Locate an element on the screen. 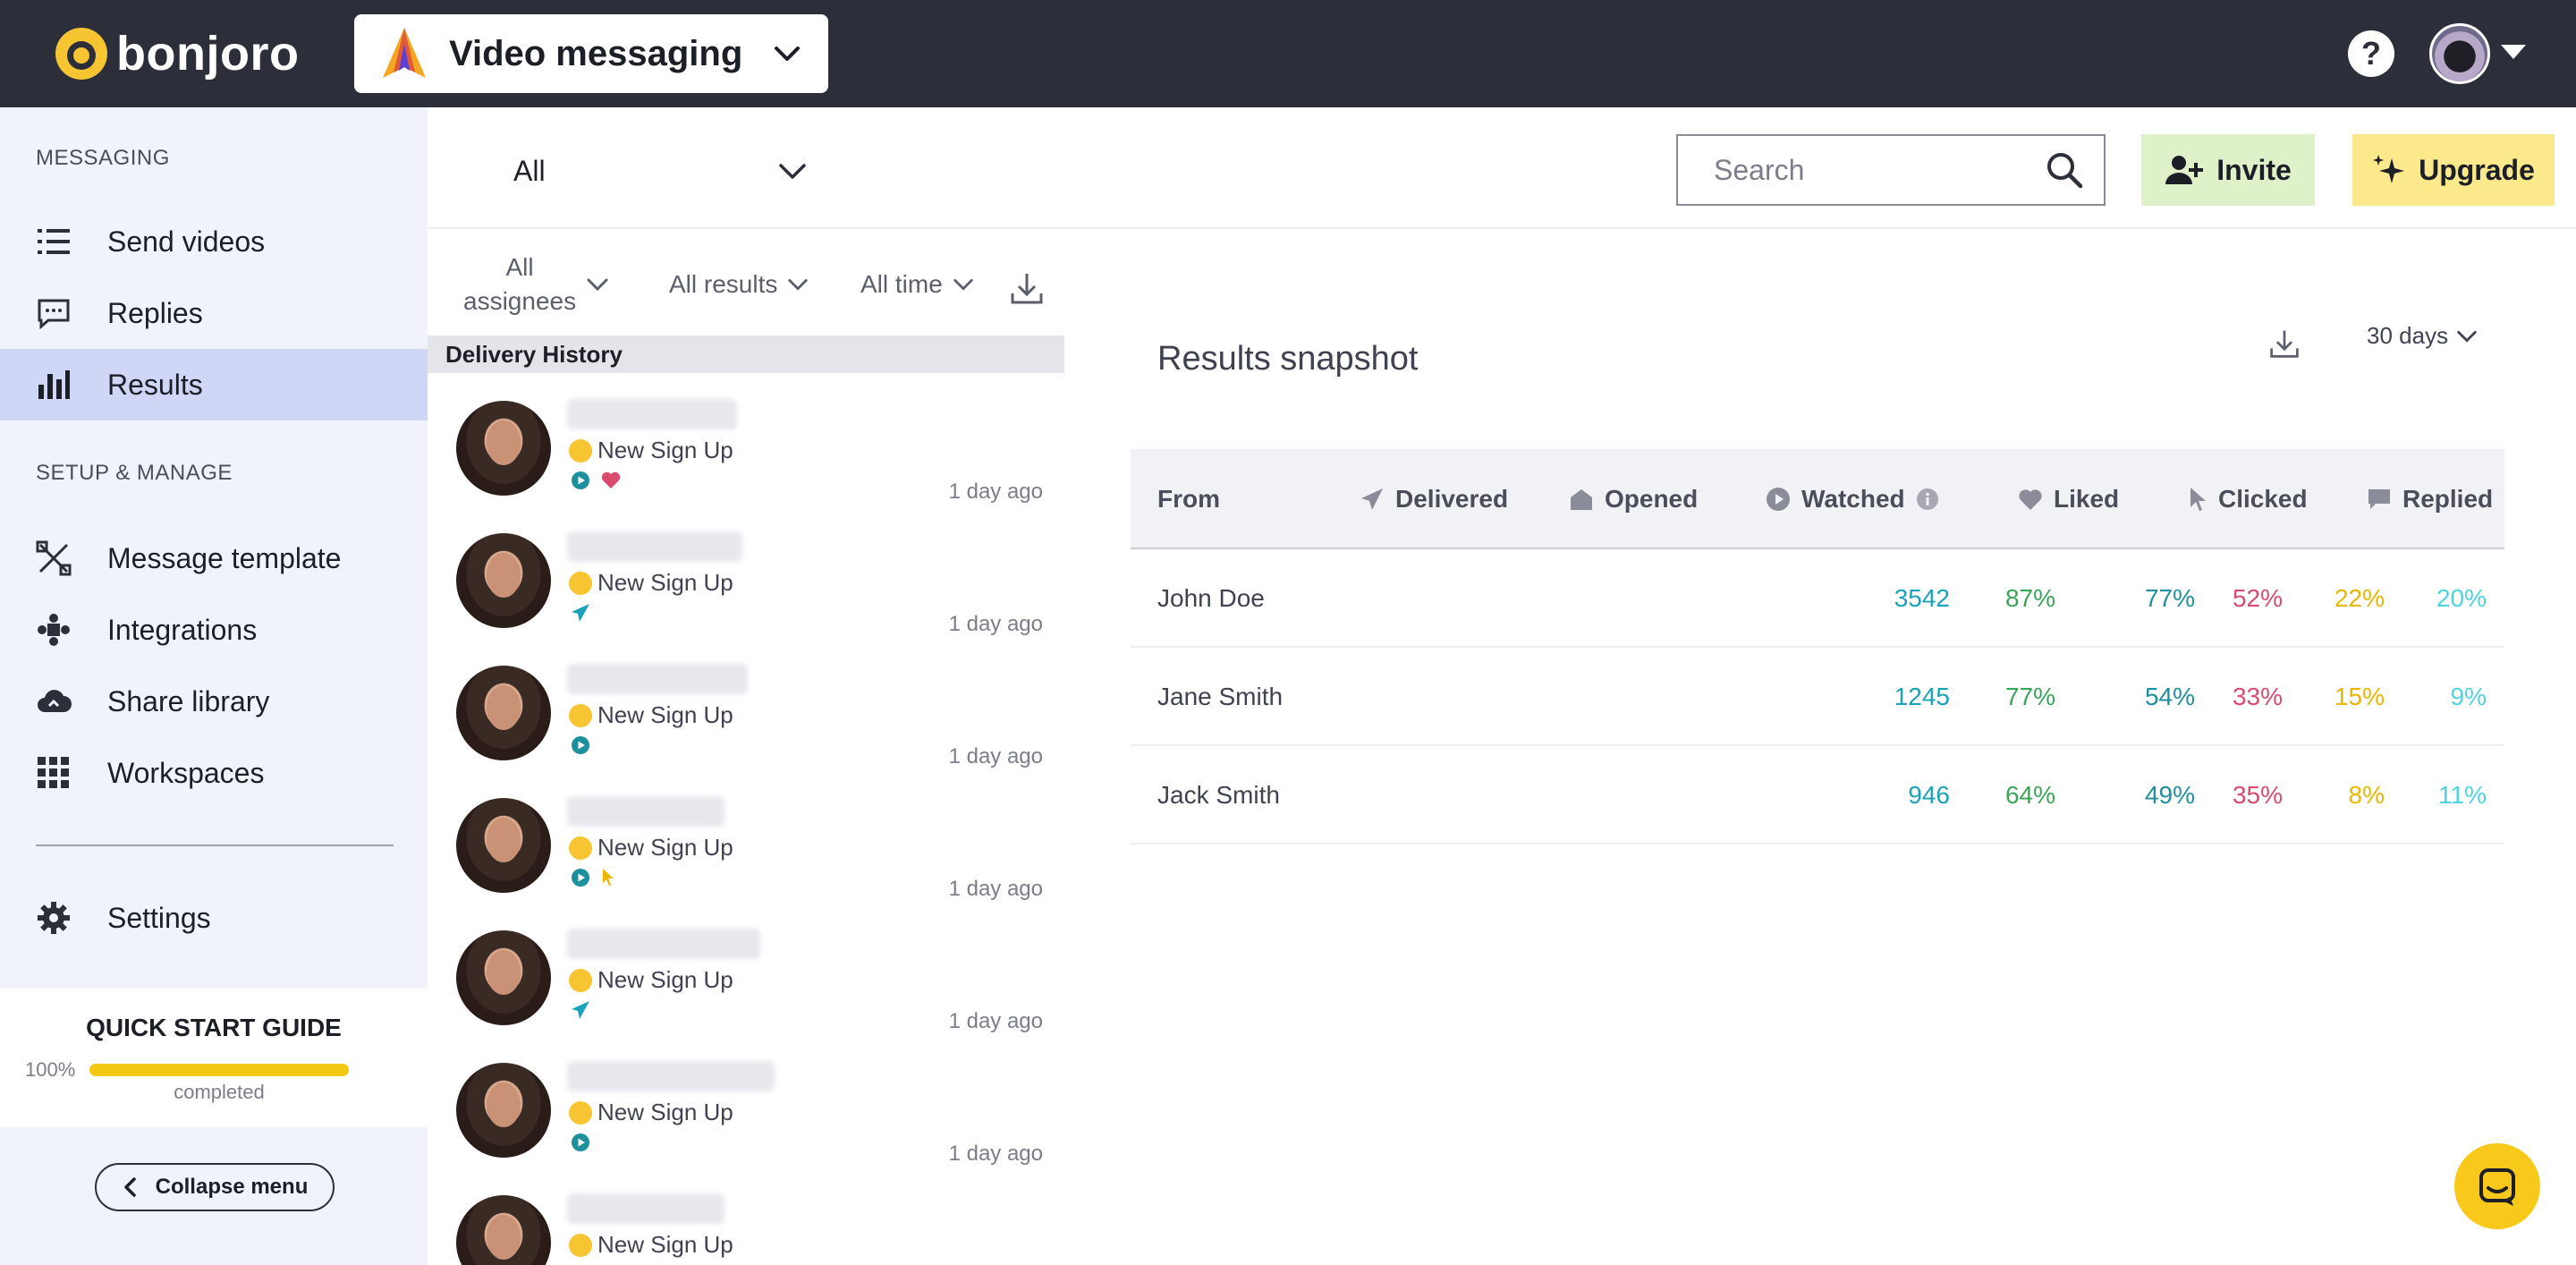 This screenshot has height=1265, width=2576. table-row: Jane Smith 1245 77% 54% 33% 15% 9% is located at coordinates (1817, 697).